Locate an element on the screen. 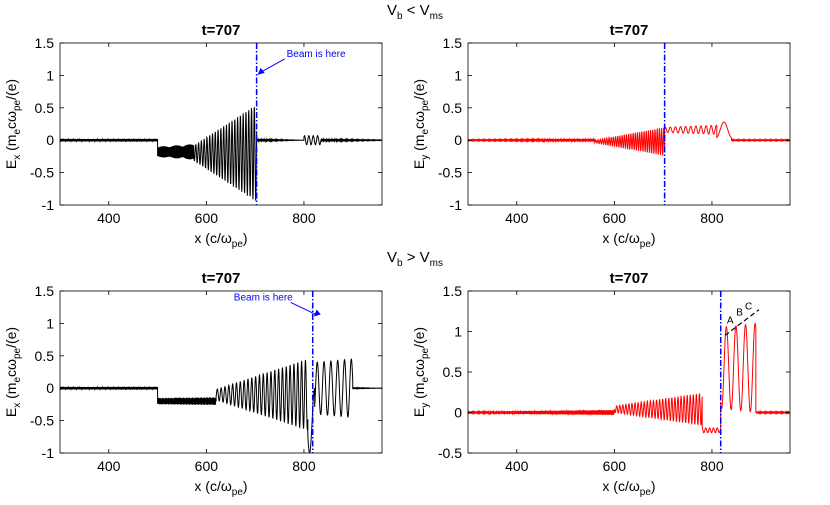  header-top: Vb < Vms is located at coordinates (415, 12).